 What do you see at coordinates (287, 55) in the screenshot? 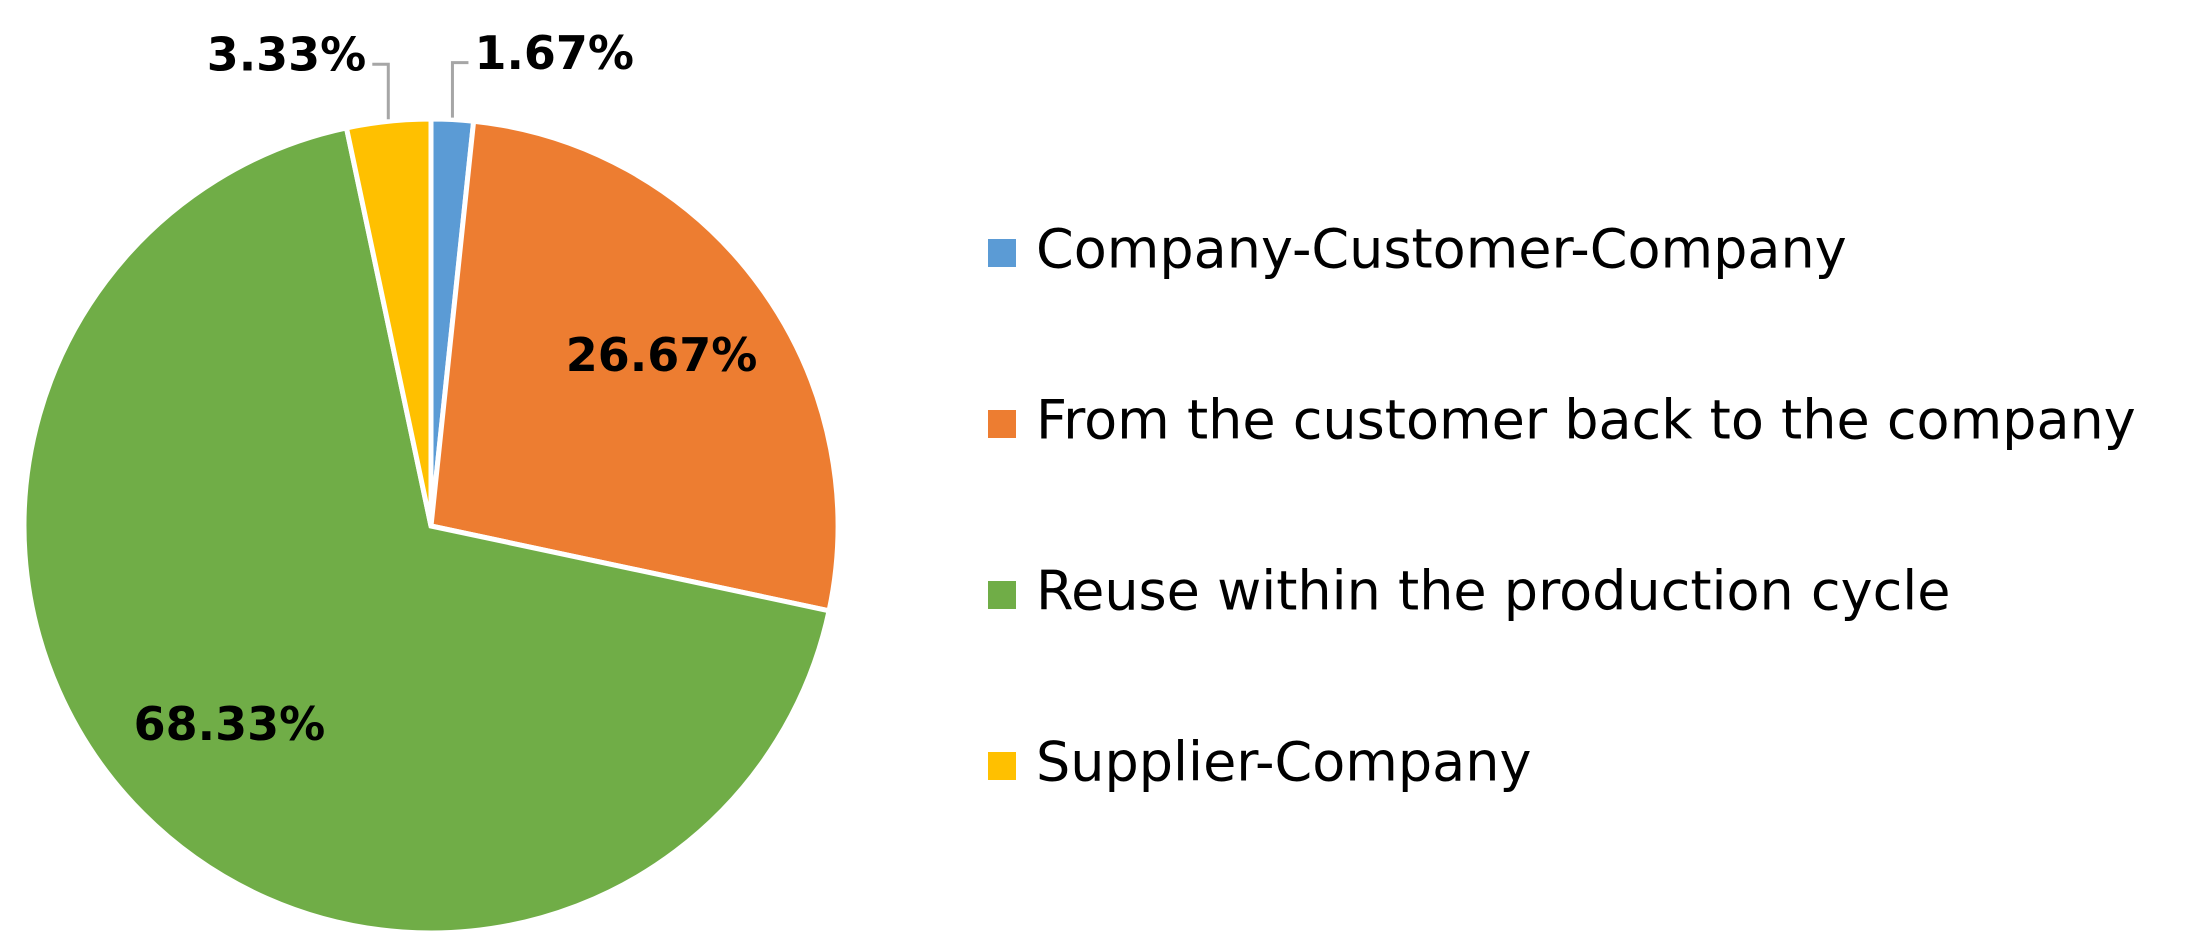
I see `data-label: 3.33%` at bounding box center [287, 55].